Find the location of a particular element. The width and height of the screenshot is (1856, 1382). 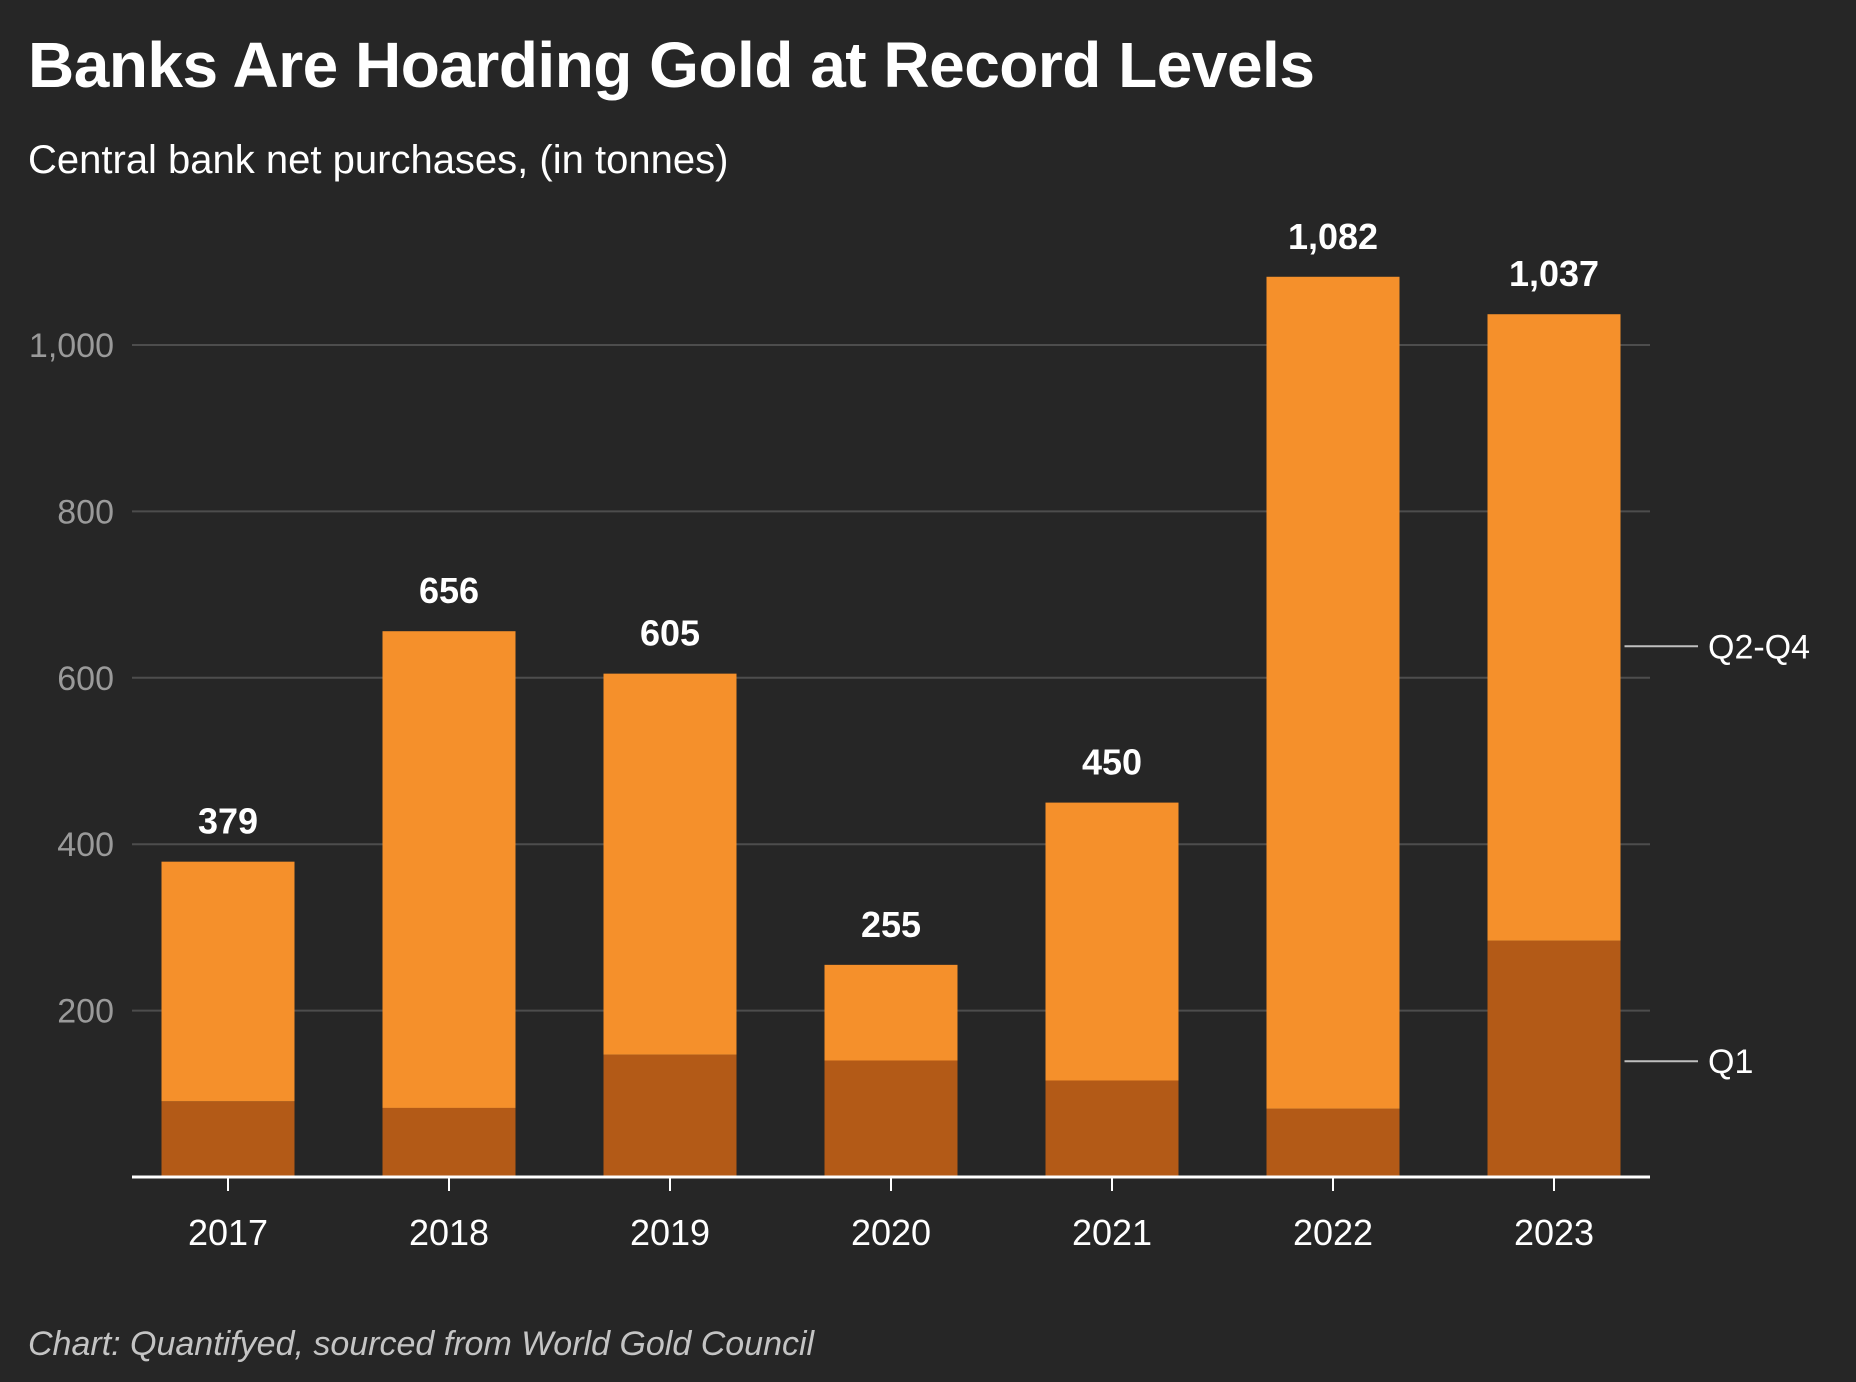

y-tick-label: 800 is located at coordinates (85, 512).